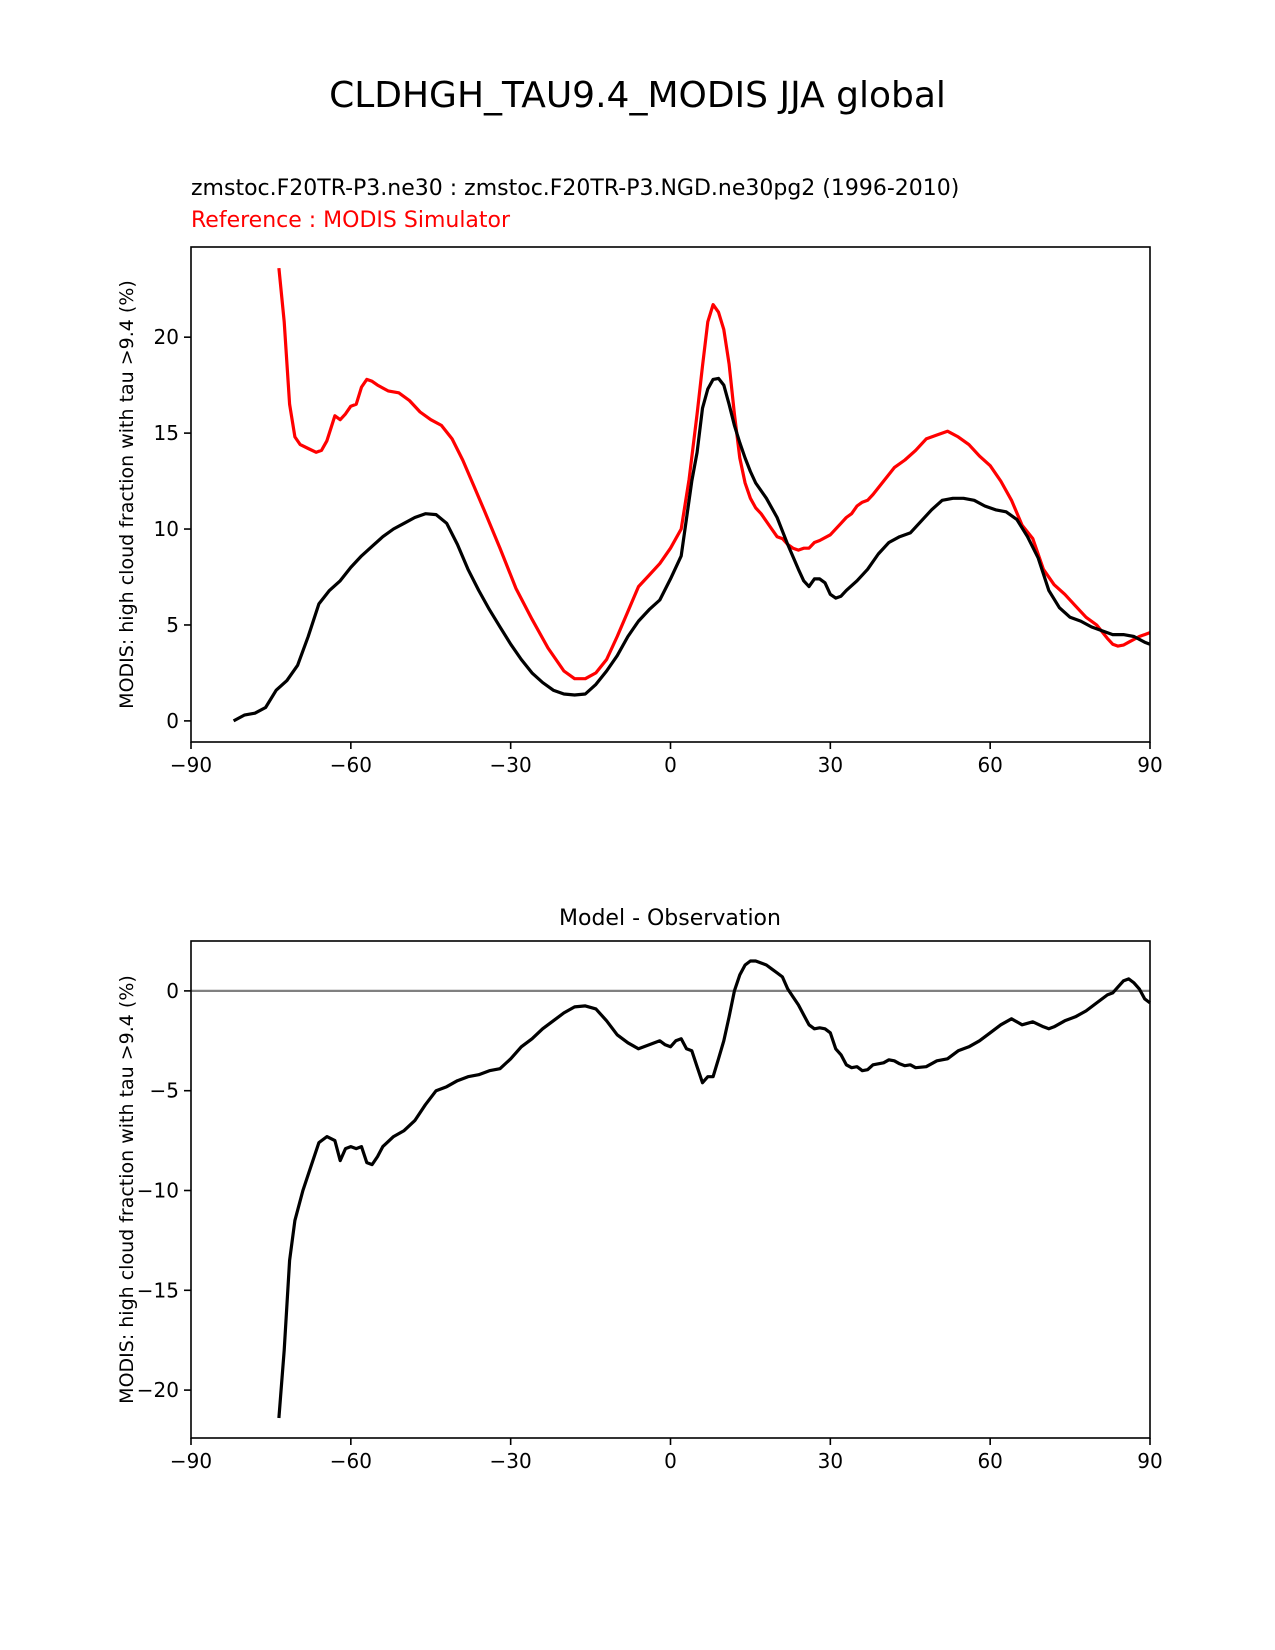 This screenshot has height=1650, width=1275. What do you see at coordinates (1149, 1461) in the screenshot?
I see `bottom-x-tick-label: 90` at bounding box center [1149, 1461].